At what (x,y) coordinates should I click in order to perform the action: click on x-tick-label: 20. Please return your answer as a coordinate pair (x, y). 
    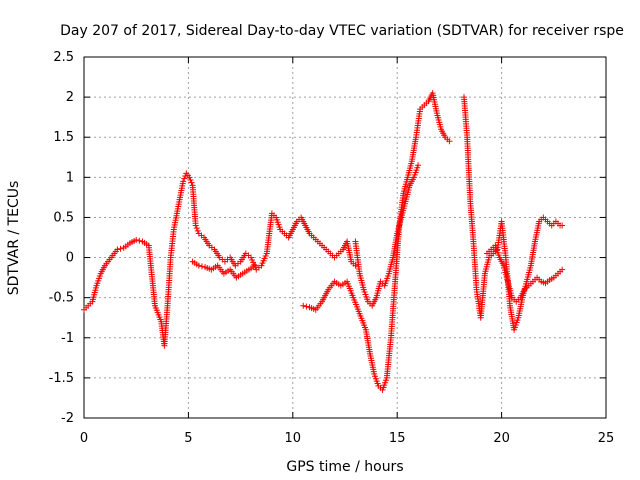
    Looking at the image, I should click on (501, 438).